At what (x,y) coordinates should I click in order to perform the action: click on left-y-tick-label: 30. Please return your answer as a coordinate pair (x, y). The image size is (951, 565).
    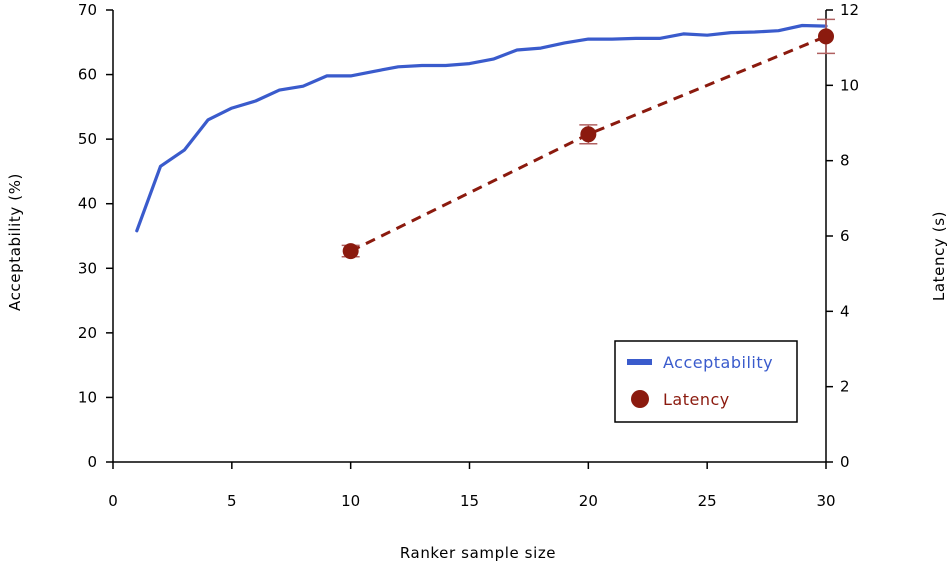
    Looking at the image, I should click on (87, 268).